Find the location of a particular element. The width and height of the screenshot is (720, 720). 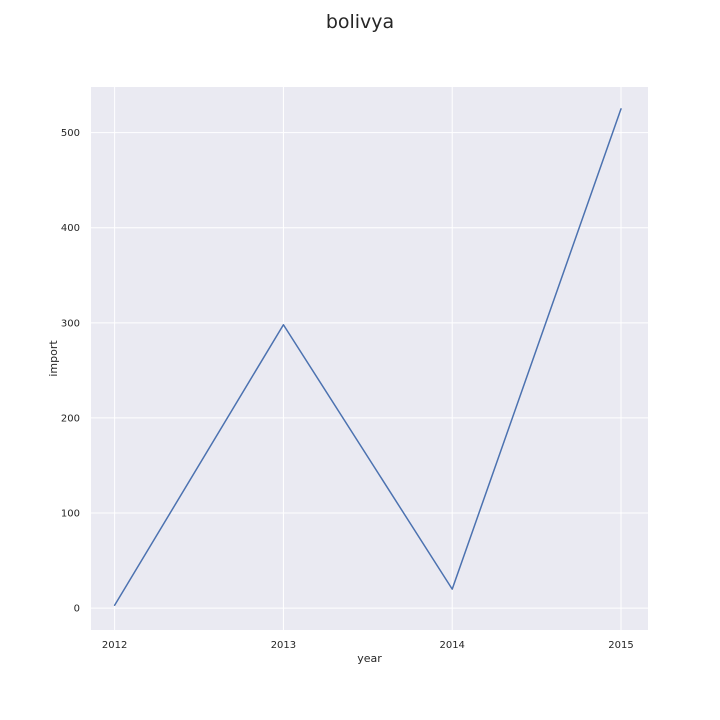

y-tick-label: 200 is located at coordinates (70, 418).